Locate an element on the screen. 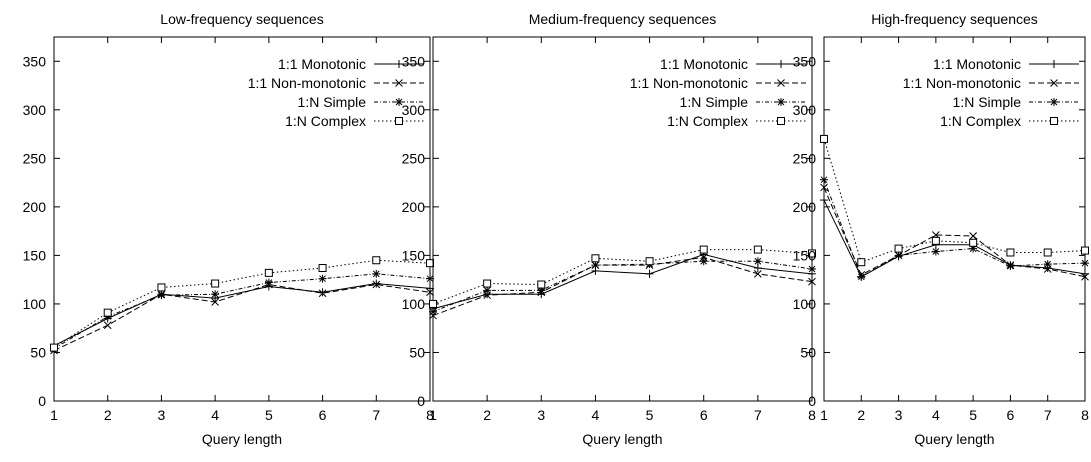 The image size is (1091, 462). x-axis-label: Query length is located at coordinates (954, 439).